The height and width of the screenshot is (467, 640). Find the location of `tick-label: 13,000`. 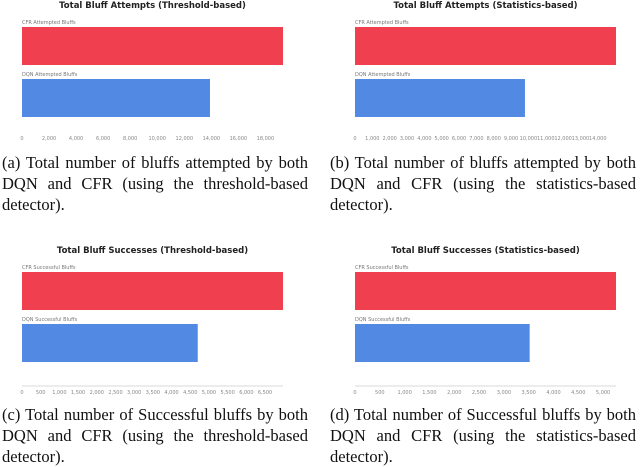

tick-label: 13,000 is located at coordinates (581, 139).